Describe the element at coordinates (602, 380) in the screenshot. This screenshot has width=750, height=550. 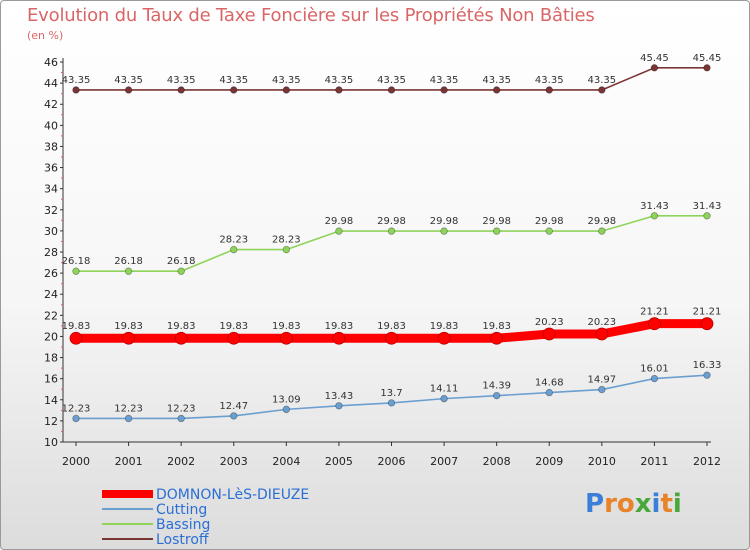
I see `data-label: 14.97` at that location.